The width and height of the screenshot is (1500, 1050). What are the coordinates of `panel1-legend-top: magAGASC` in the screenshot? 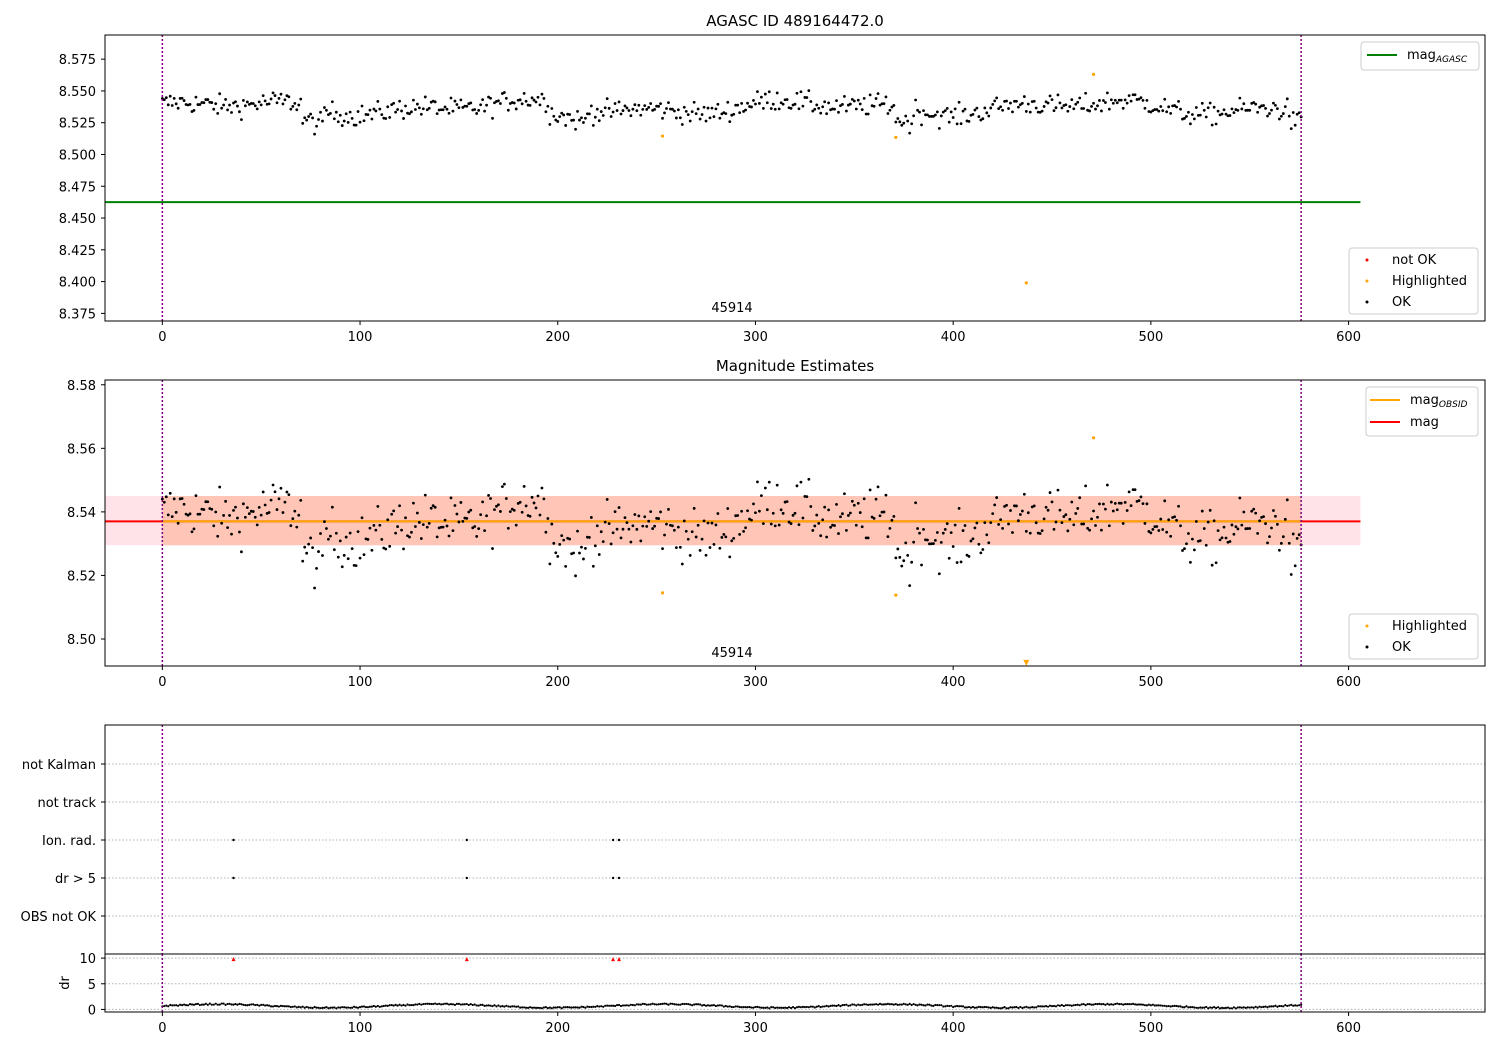 It's located at (1420, 56).